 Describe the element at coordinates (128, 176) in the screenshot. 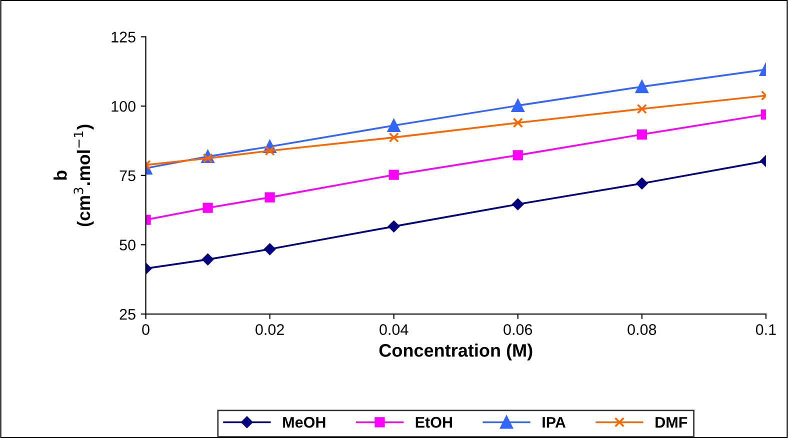

I see `y-tick-label: 75` at that location.